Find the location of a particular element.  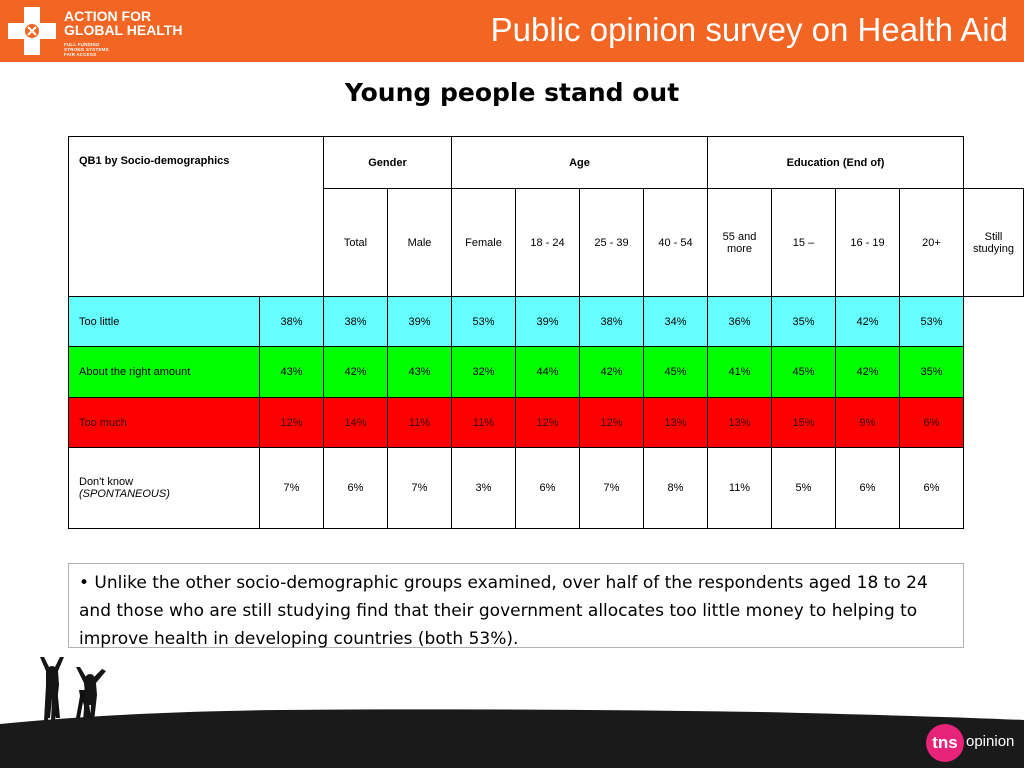

logo-tagline-1: FULL FUNDING is located at coordinates (82, 44).